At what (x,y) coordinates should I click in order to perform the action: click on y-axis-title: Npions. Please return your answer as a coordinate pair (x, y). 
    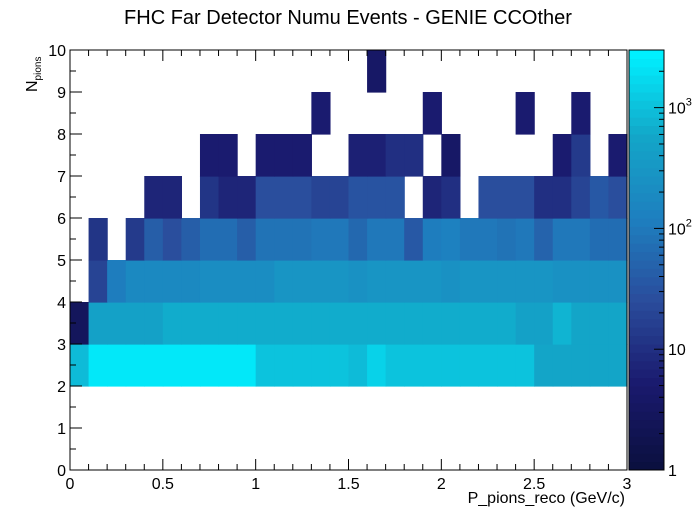
    Looking at the image, I should click on (34, 74).